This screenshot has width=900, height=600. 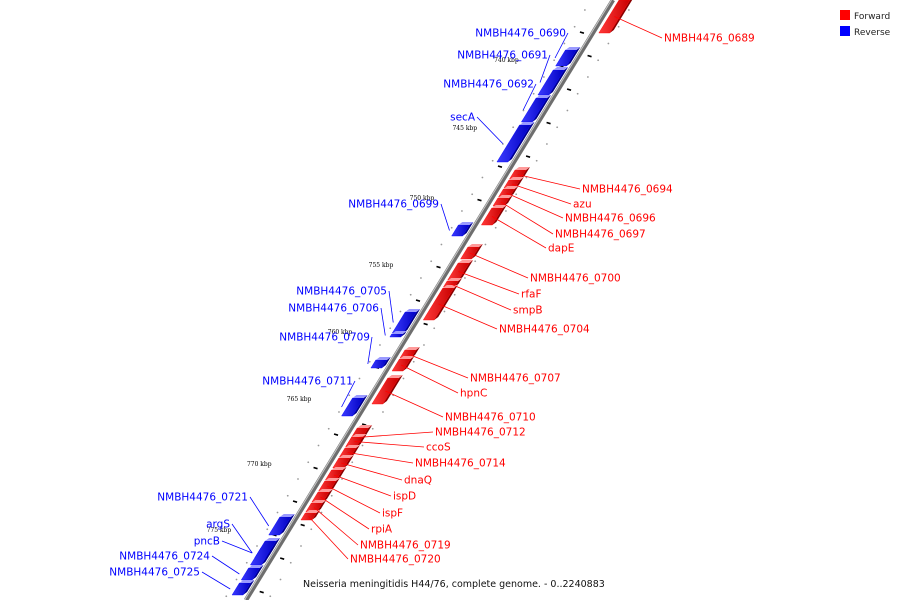 I want to click on gene-label-ispd: ispD, so click(x=404, y=497).